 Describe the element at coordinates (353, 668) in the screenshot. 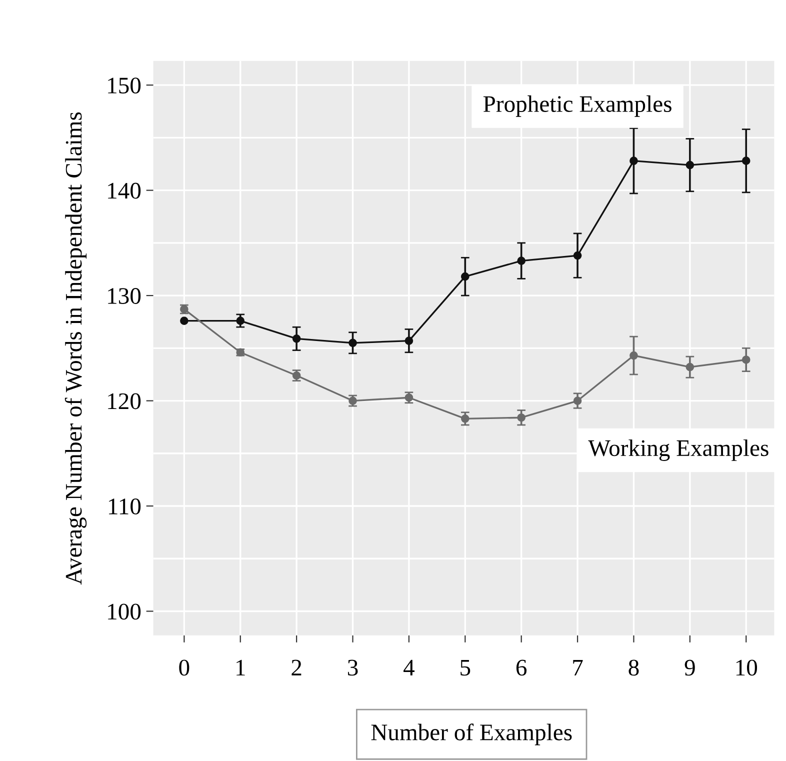

I see `x-tick-label: 3` at that location.